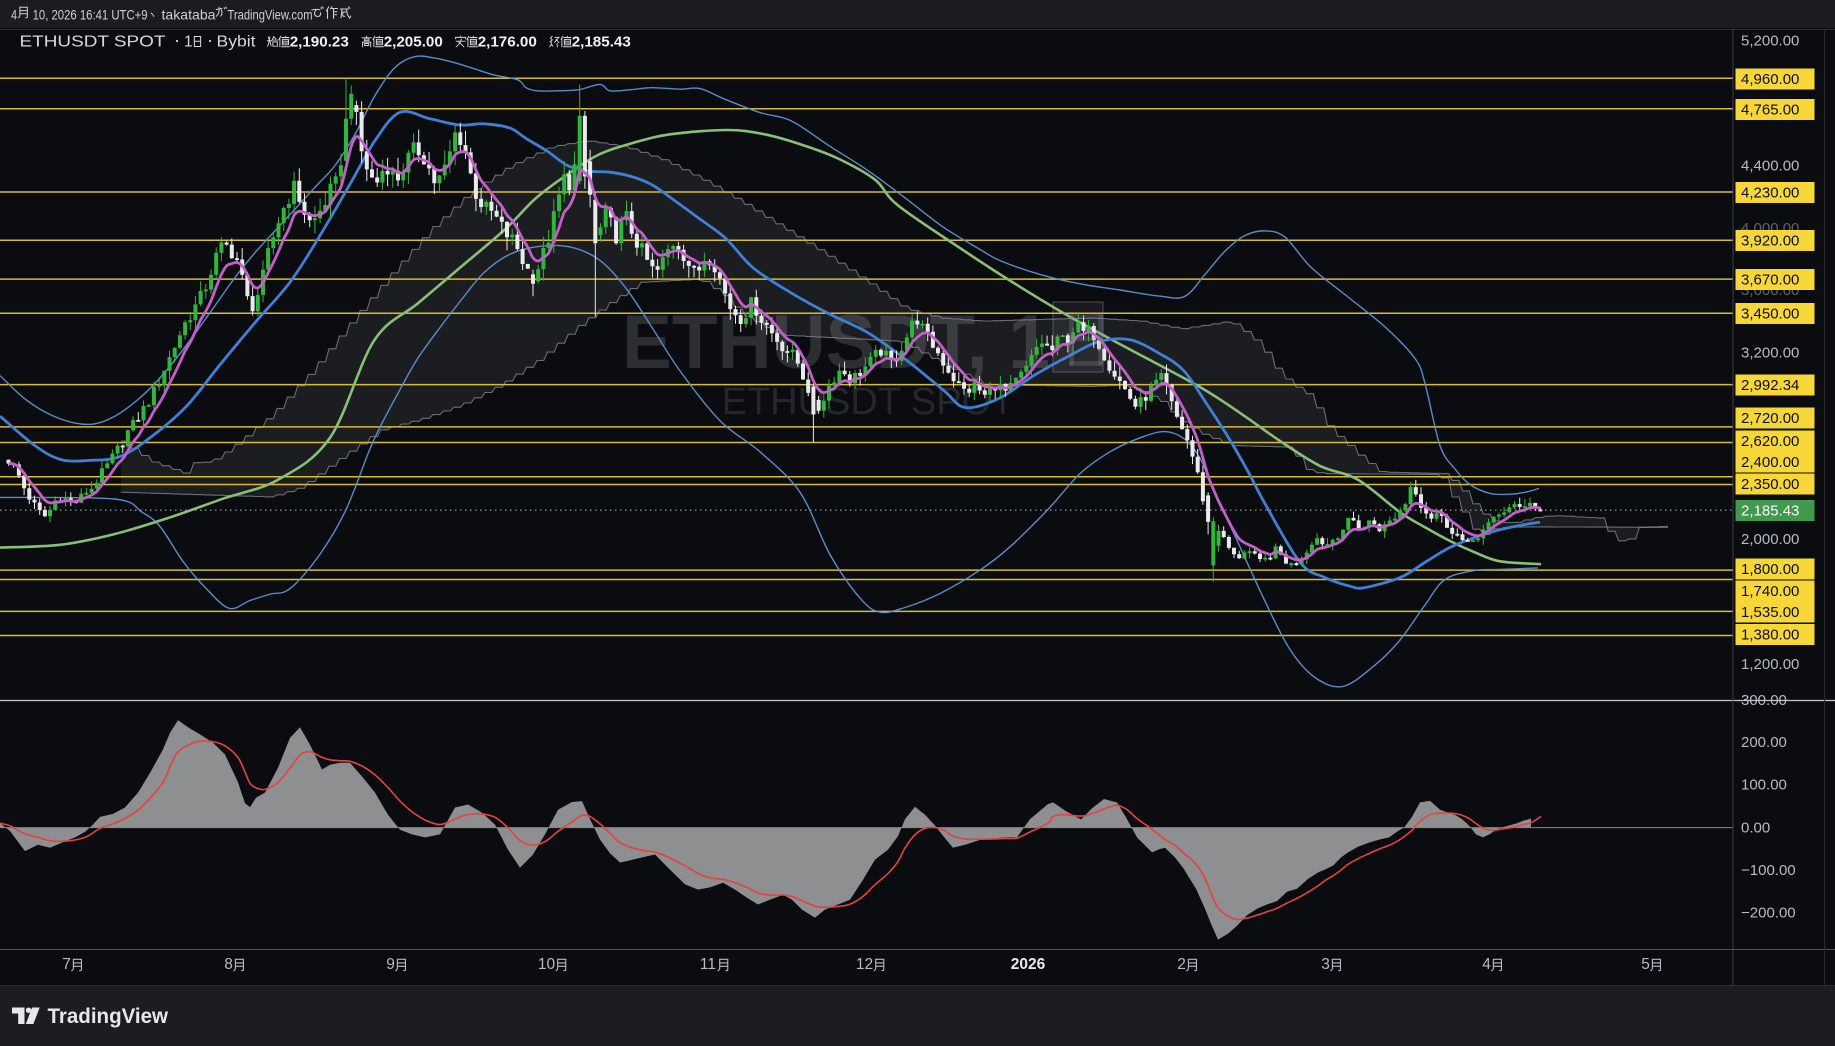 This screenshot has width=1835, height=1046. I want to click on svg-text: 4,765.00, so click(1770, 110).